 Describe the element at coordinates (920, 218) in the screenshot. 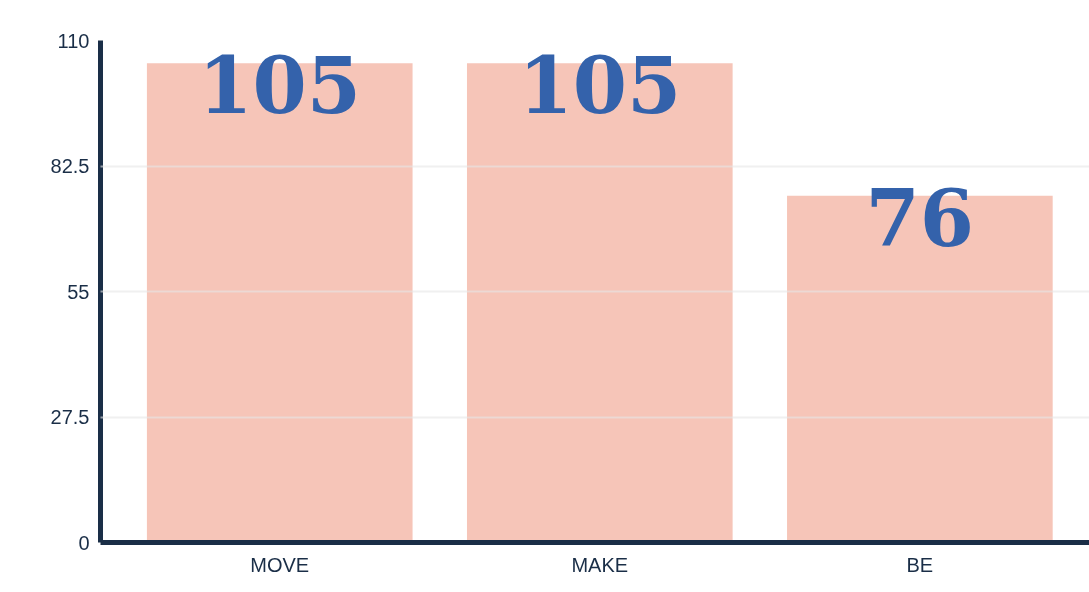

I see `data-label: 76` at that location.